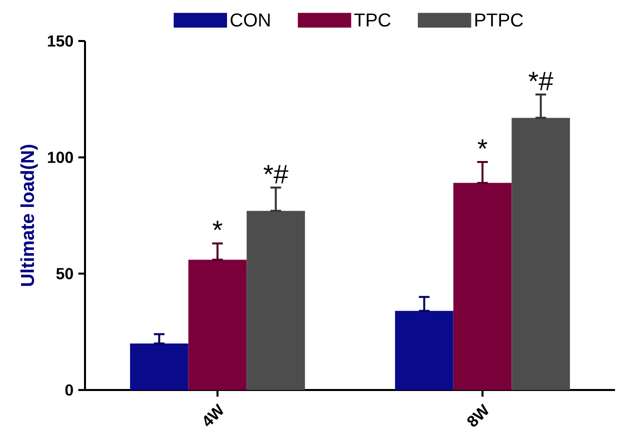 The image size is (625, 444). I want to click on y-tick-label: 0, so click(69, 390).